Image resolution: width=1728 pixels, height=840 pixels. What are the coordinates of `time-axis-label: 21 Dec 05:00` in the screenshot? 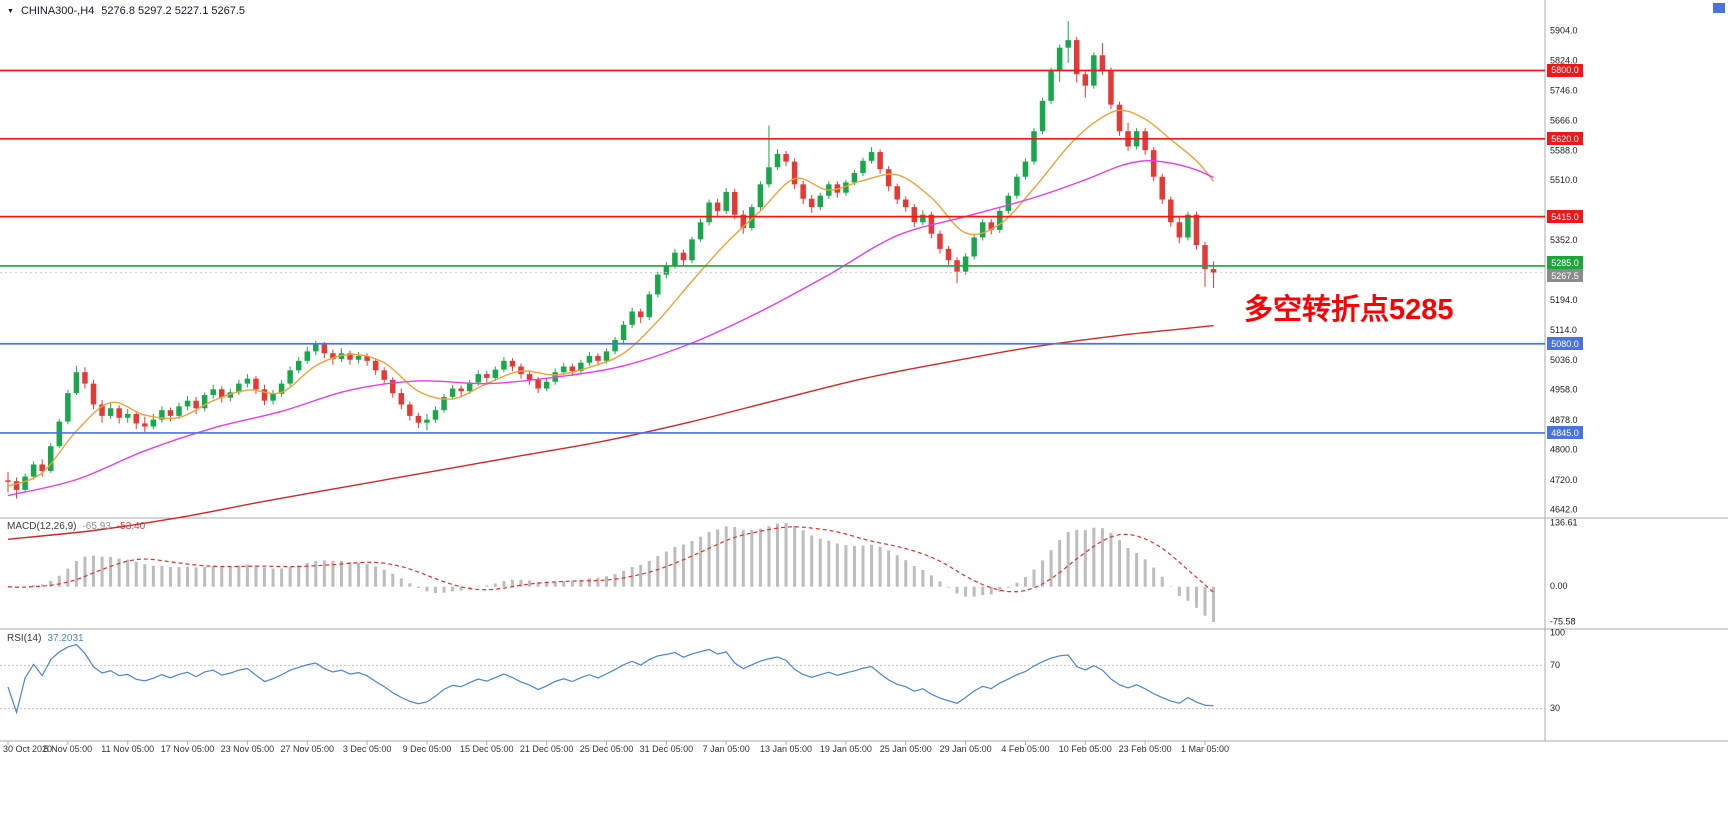 It's located at (547, 749).